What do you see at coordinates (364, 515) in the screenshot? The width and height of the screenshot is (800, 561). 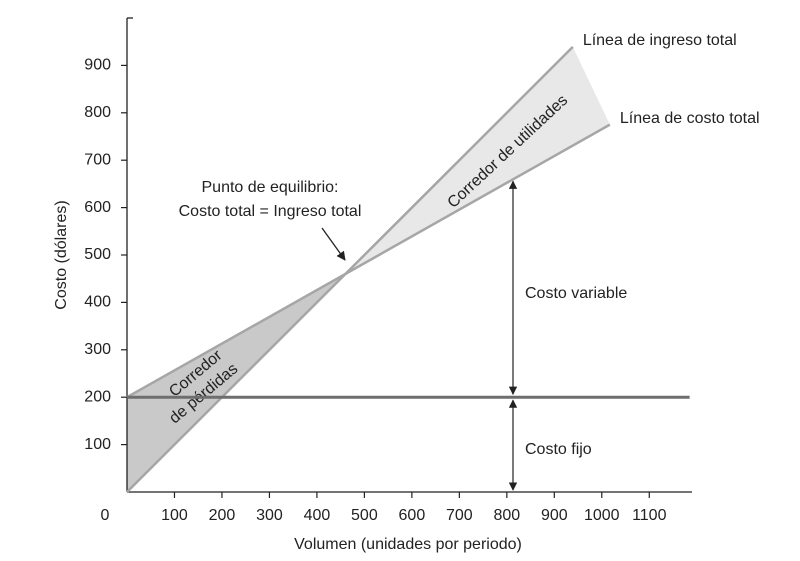 I see `x-tick-label: 500` at bounding box center [364, 515].